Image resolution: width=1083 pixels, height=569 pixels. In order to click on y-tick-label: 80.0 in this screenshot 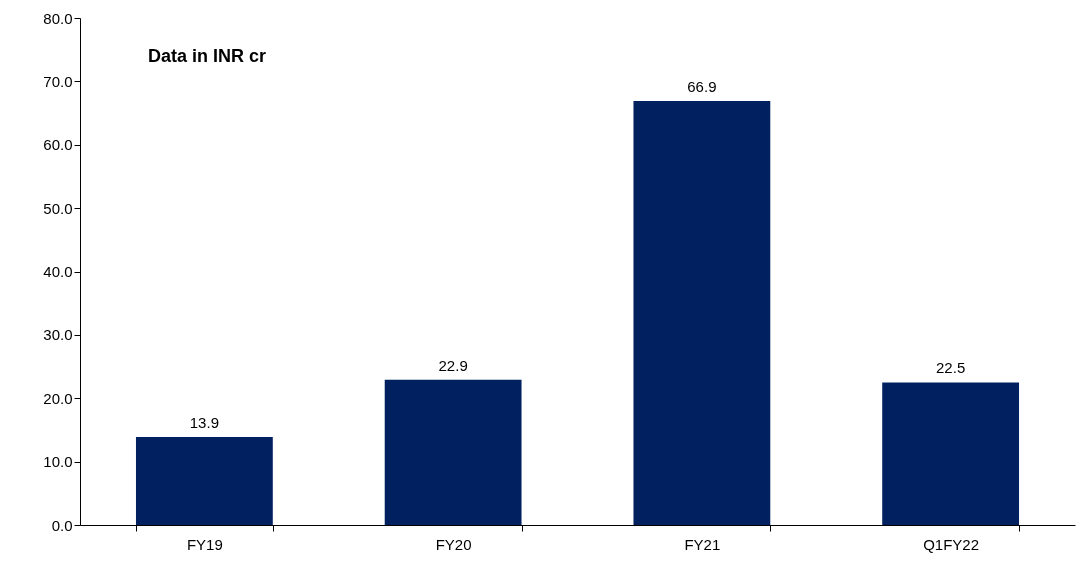, I will do `click(58, 18)`.